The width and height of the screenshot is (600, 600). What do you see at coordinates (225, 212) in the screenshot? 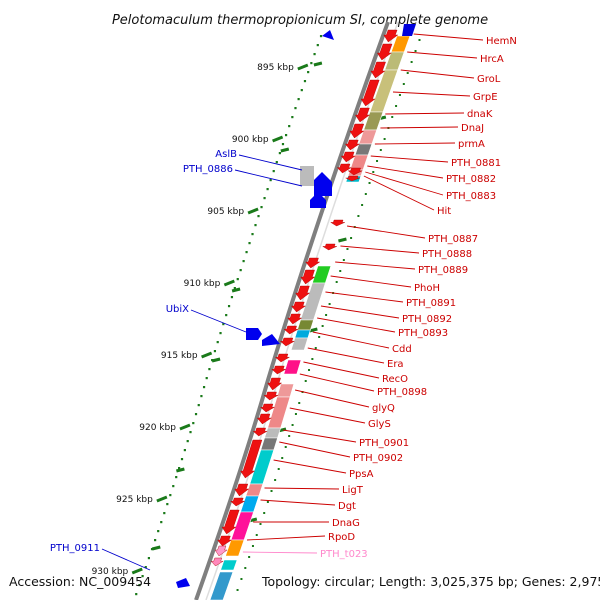
I see `tick-label: 905 kbp` at bounding box center [225, 212].